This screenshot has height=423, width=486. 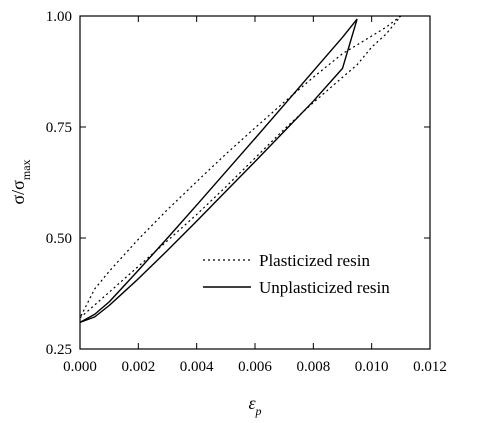 What do you see at coordinates (20, 181) in the screenshot?
I see `y-axis-label: σ/σmax` at bounding box center [20, 181].